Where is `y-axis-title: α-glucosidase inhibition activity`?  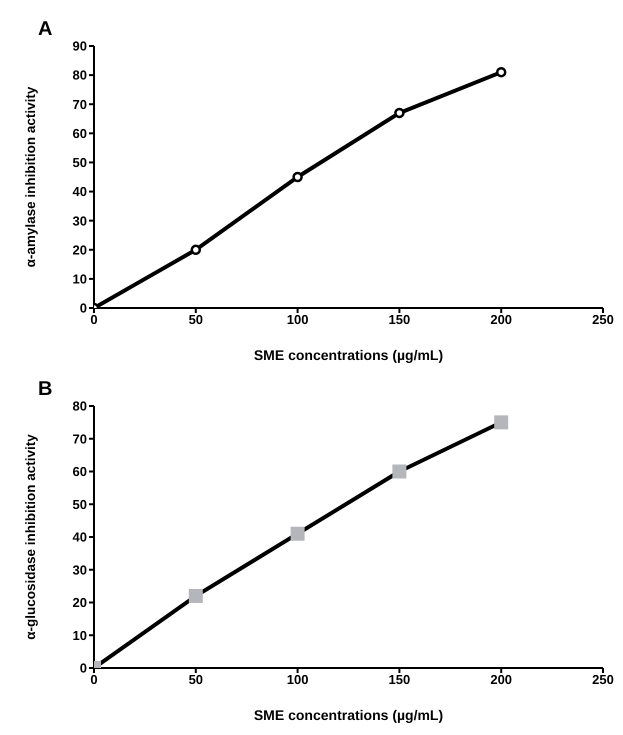
y-axis-title: α-glucosidase inhibition activity is located at coordinates (30, 537).